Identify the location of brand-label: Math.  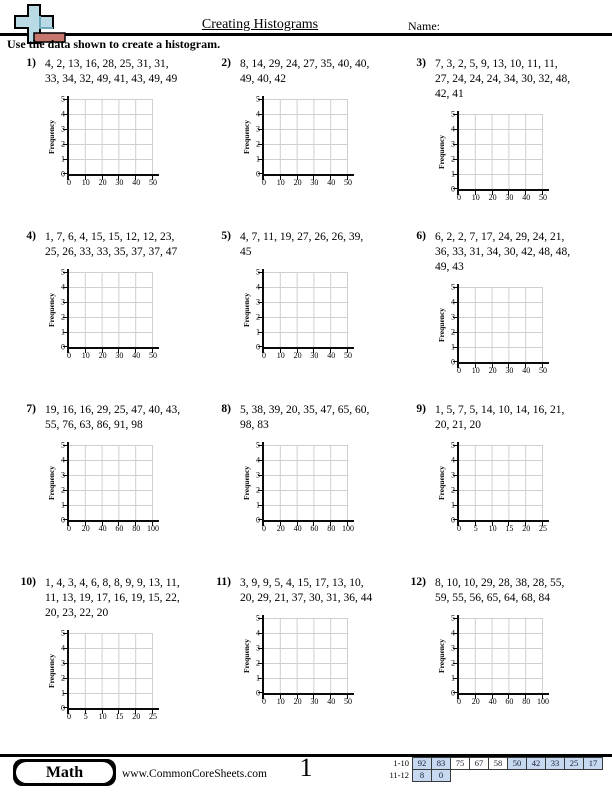
(64, 772).